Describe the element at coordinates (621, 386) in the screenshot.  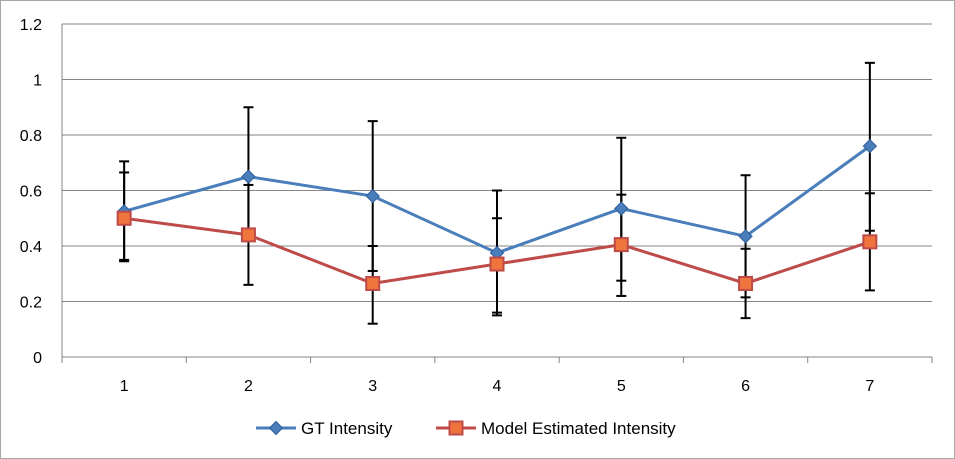
I see `x-tick-label: 5` at that location.